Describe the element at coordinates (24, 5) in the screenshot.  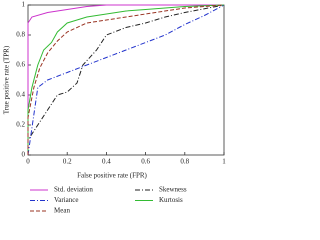
I see `y-tick-label: 1` at that location.